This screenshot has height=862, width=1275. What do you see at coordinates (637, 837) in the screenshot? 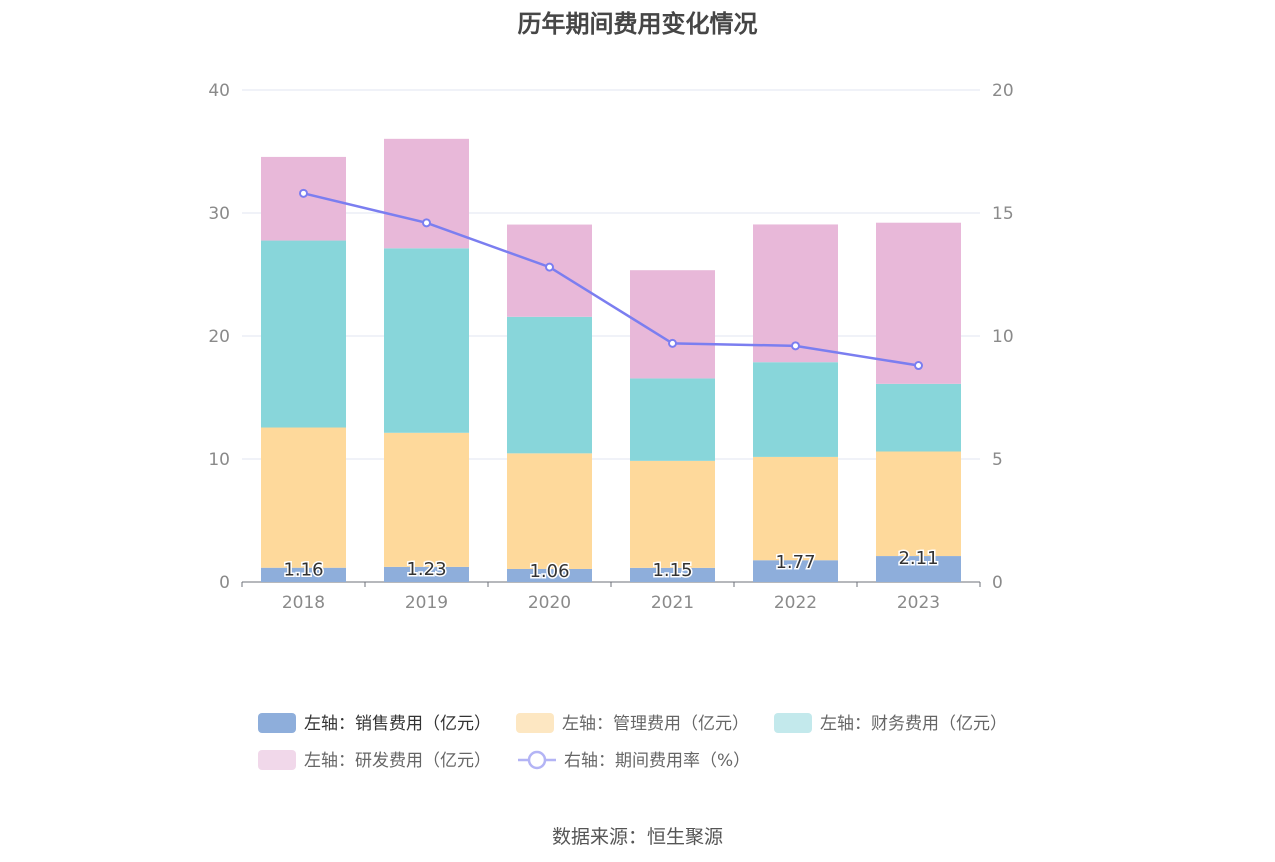
I see `source-text: 数据来源：恒生聚源` at bounding box center [637, 837].